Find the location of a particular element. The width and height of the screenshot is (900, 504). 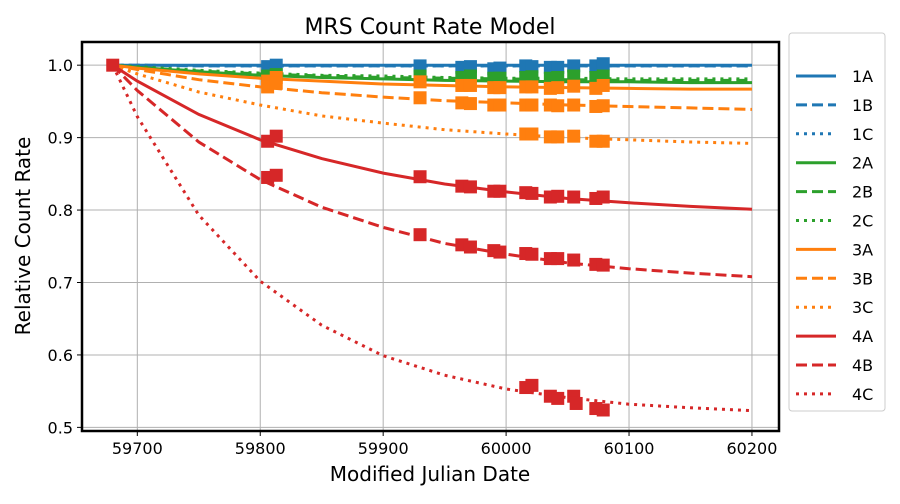

series-line-3C is located at coordinates (432, 104).